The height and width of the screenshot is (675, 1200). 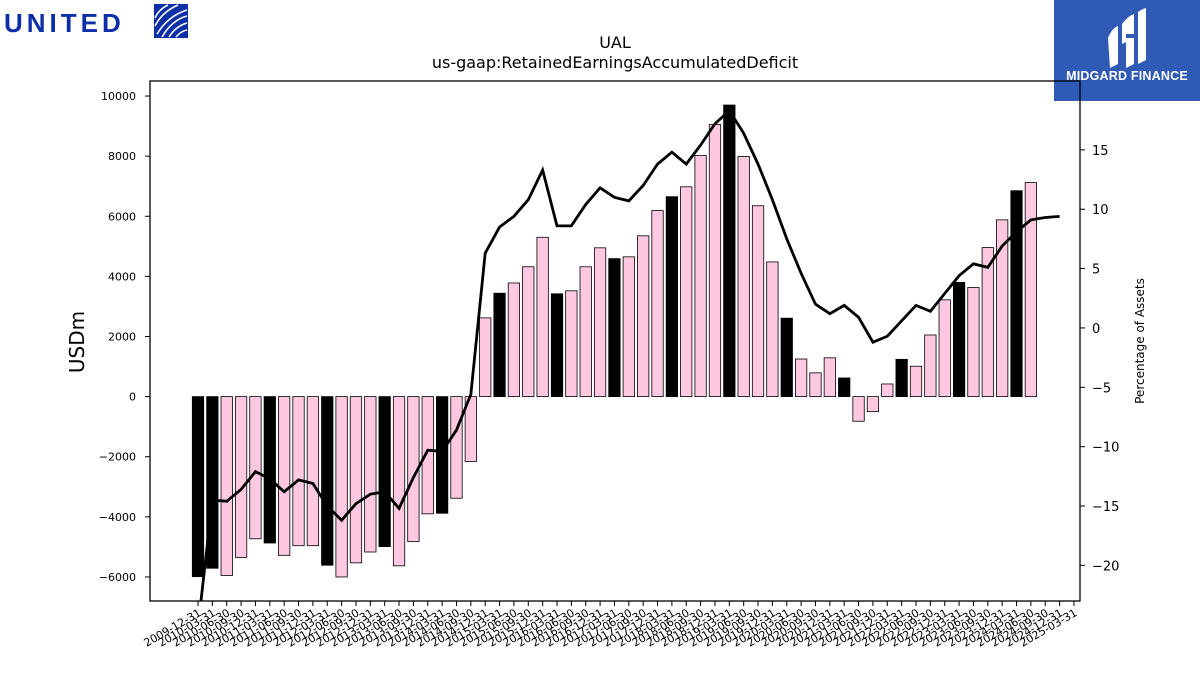 What do you see at coordinates (122, 156) in the screenshot?
I see `y-tick-label: 8000` at bounding box center [122, 156].